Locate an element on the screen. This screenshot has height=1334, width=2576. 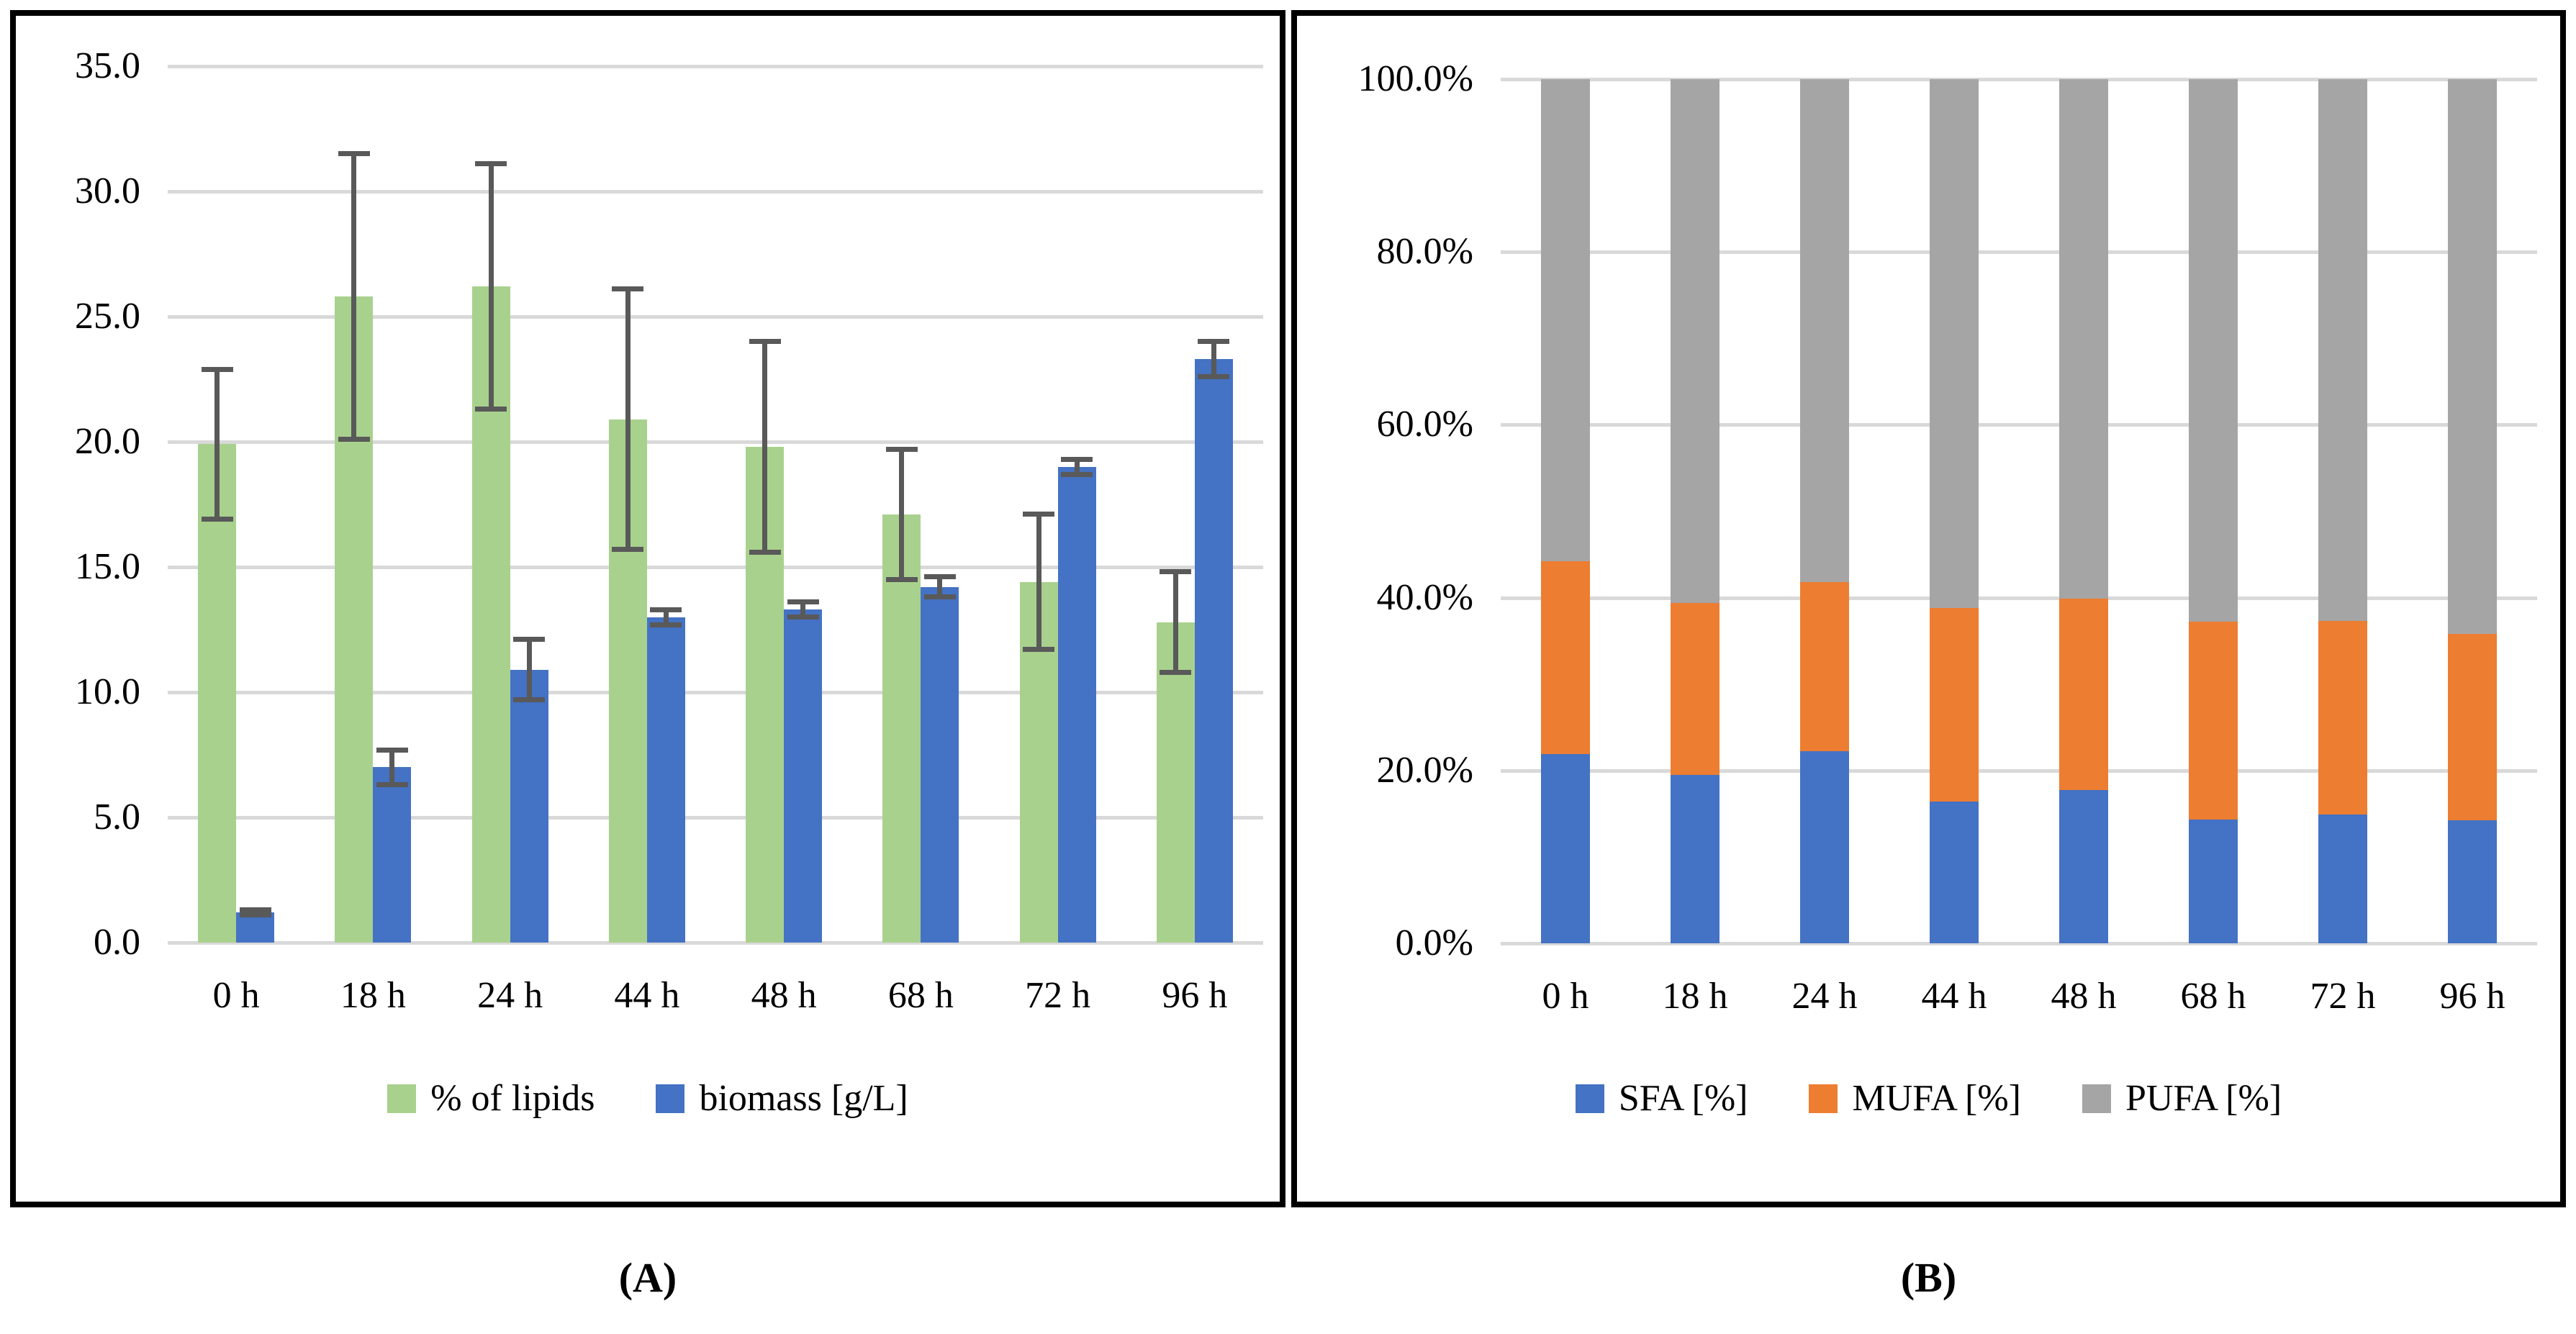
legend-swatch-gray is located at coordinates (2096, 1098).